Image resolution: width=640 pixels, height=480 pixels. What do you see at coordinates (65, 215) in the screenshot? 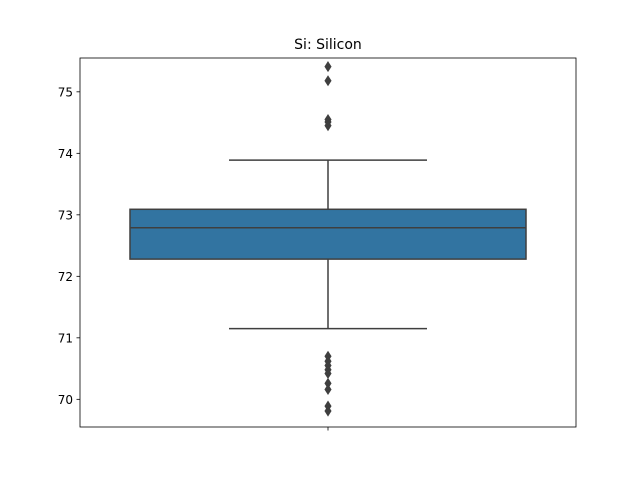
I see `y-tick-label: 73` at bounding box center [65, 215].